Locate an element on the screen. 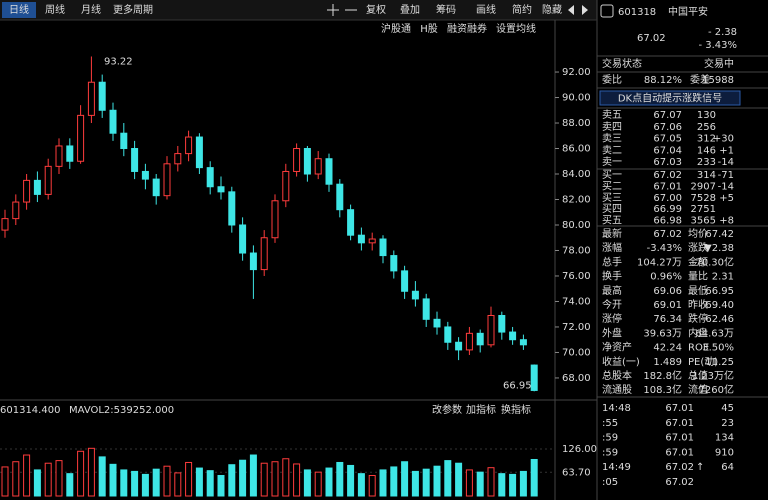  stat-value: 182.8亿 is located at coordinates (662, 375).